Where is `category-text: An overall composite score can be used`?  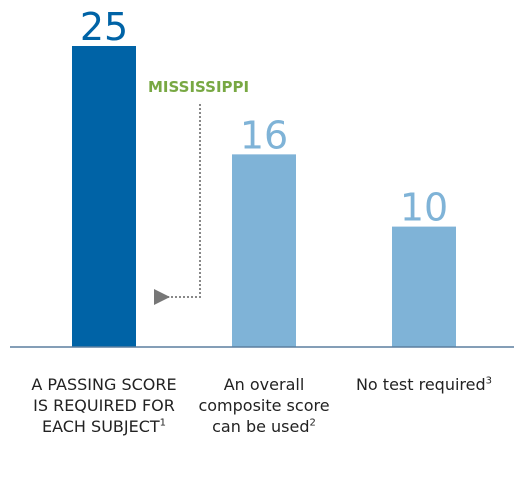 category-text: An overall composite score can be used is located at coordinates (264, 405).